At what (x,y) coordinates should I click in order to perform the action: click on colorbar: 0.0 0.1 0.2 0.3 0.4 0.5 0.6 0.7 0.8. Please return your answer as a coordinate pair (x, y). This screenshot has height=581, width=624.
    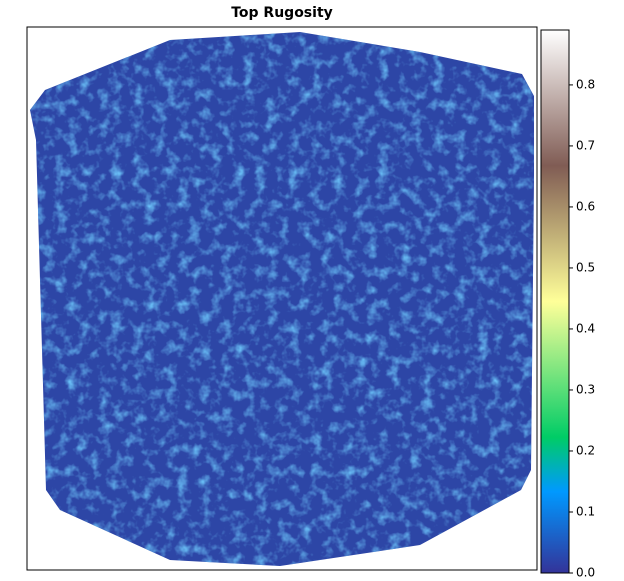
    Looking at the image, I should click on (567, 304).